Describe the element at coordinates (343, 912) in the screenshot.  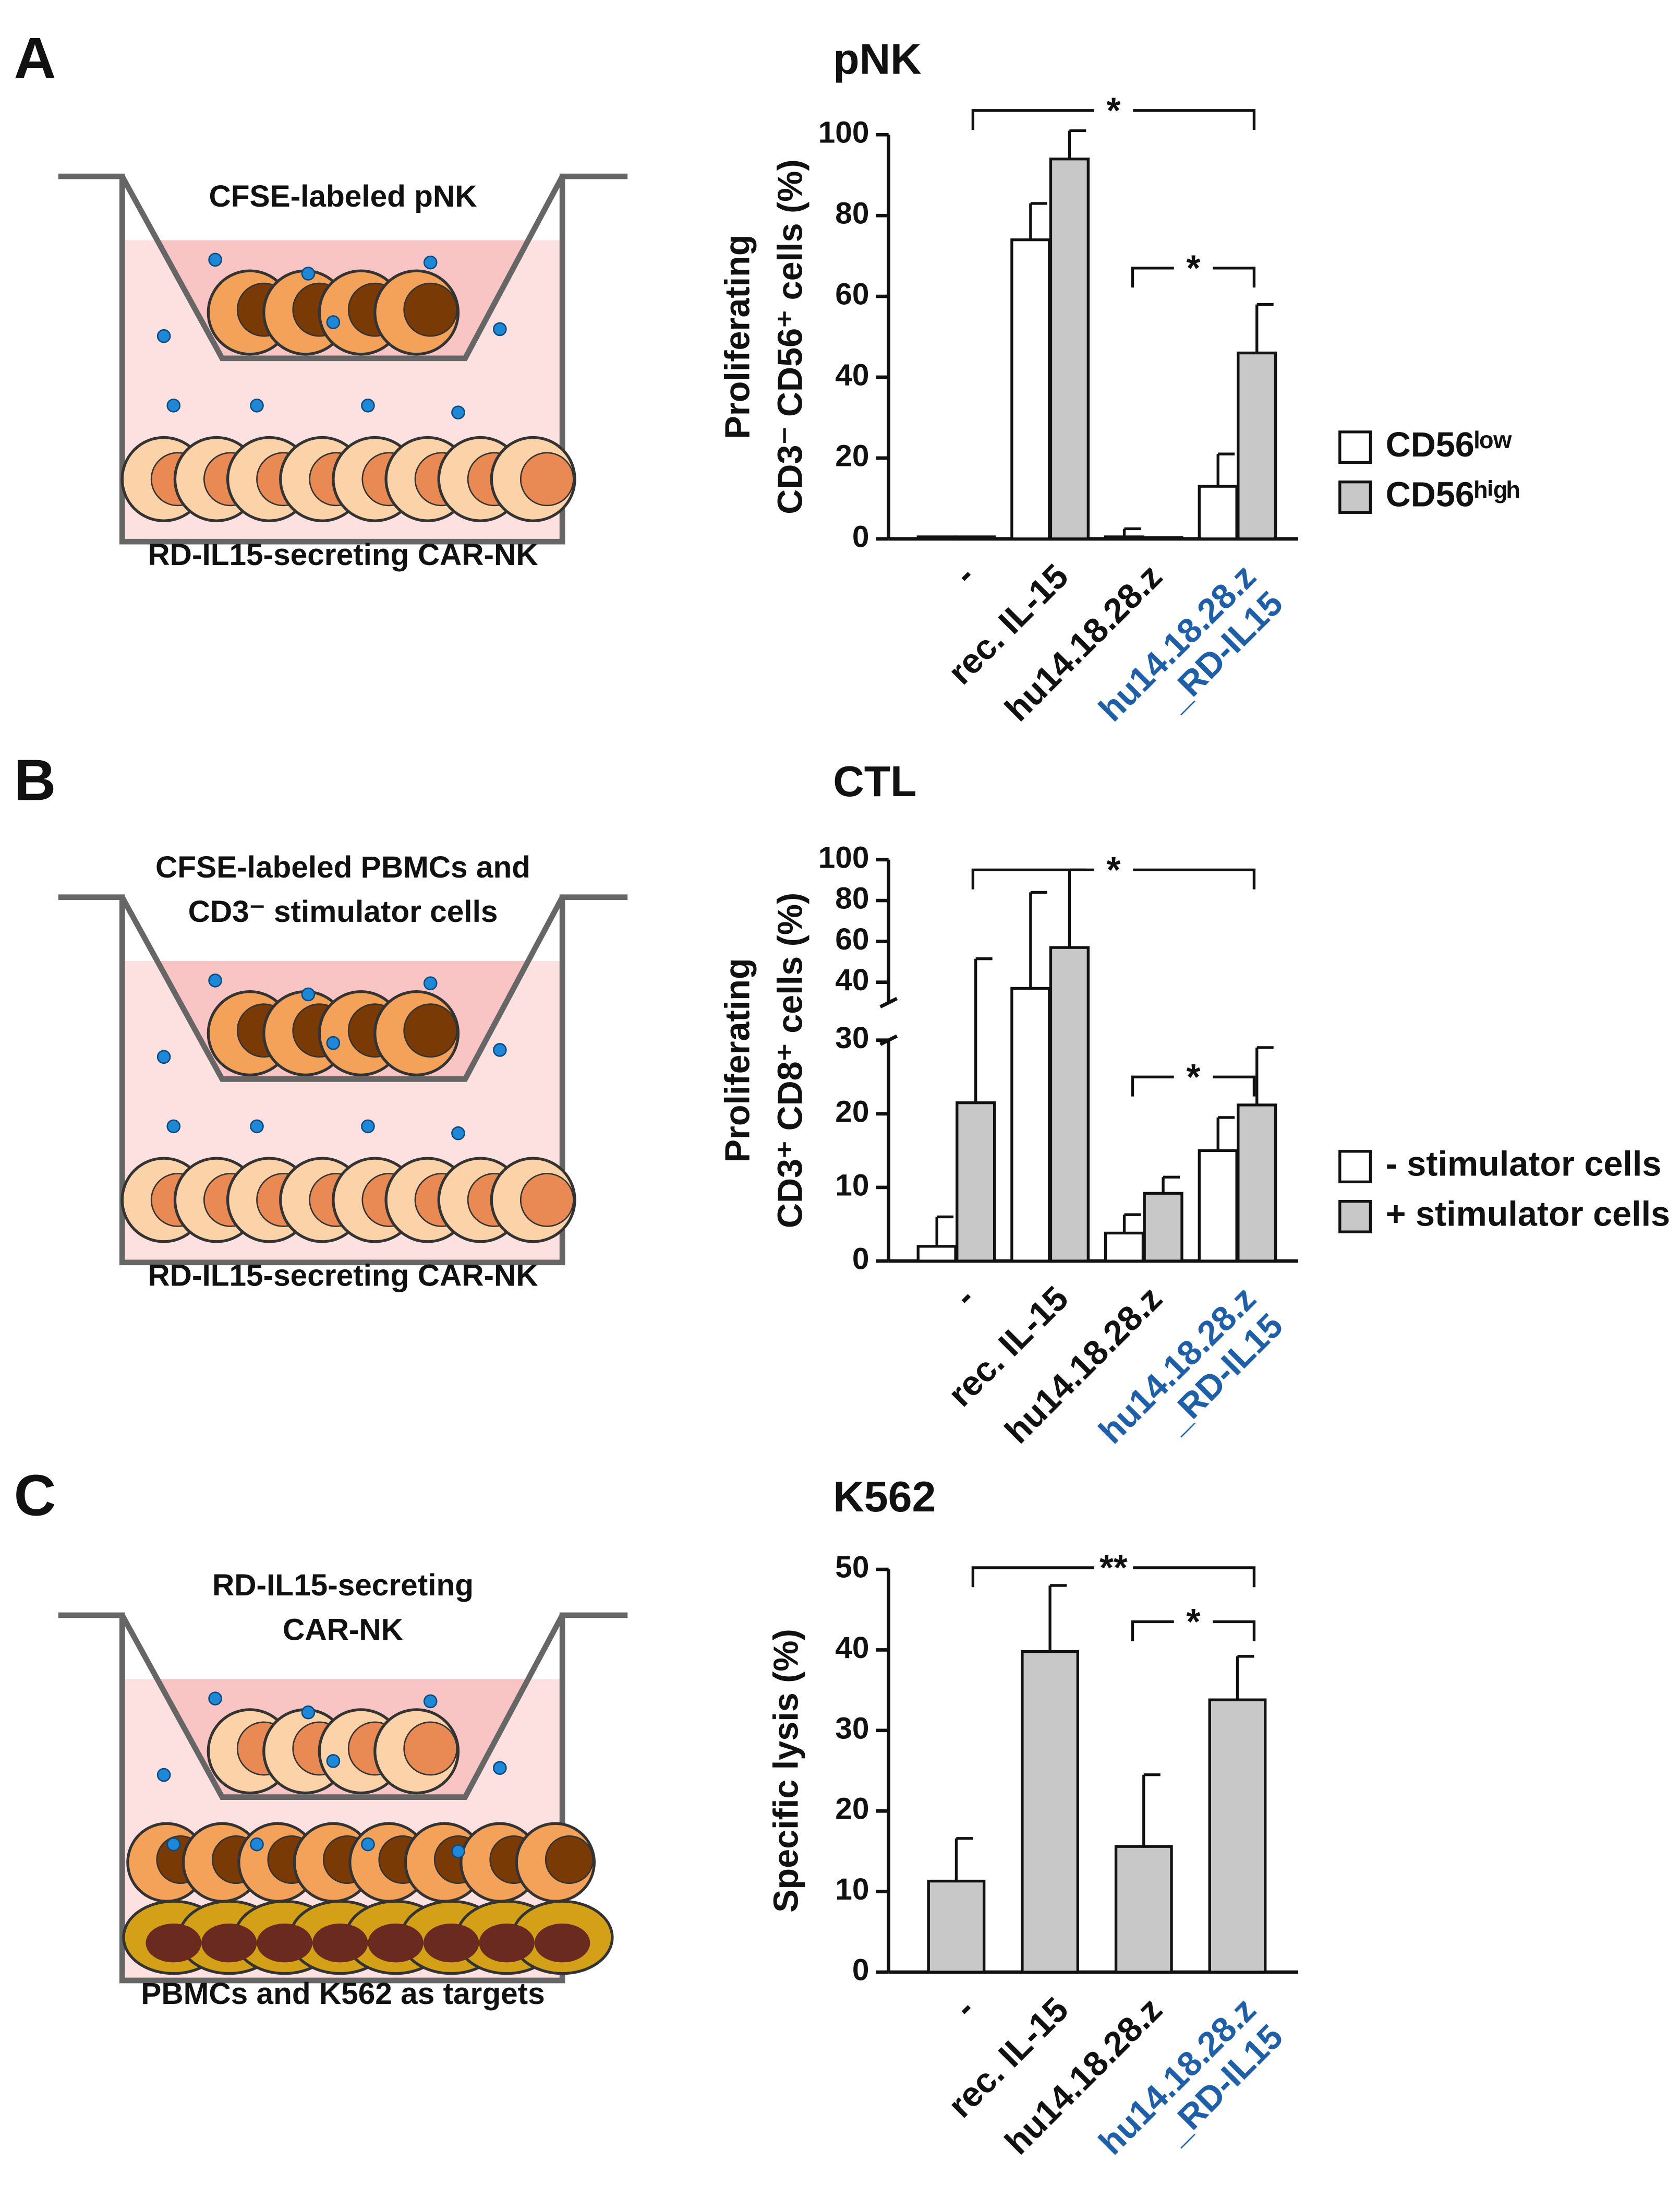
I see `diagram-label: CD3⁻ stimulator cells` at that location.